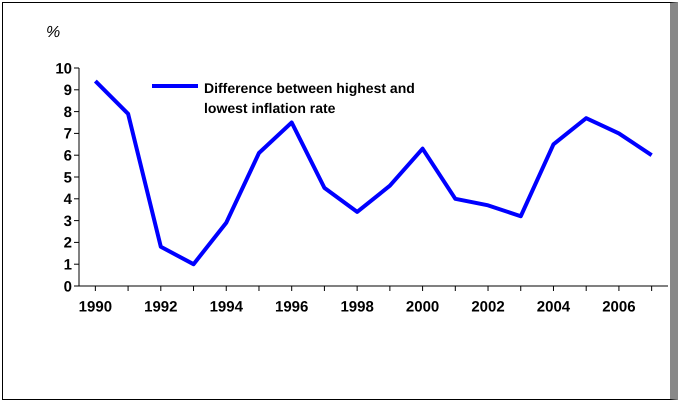  What do you see at coordinates (68, 265) in the screenshot?
I see `y-tick-label: 1` at bounding box center [68, 265].